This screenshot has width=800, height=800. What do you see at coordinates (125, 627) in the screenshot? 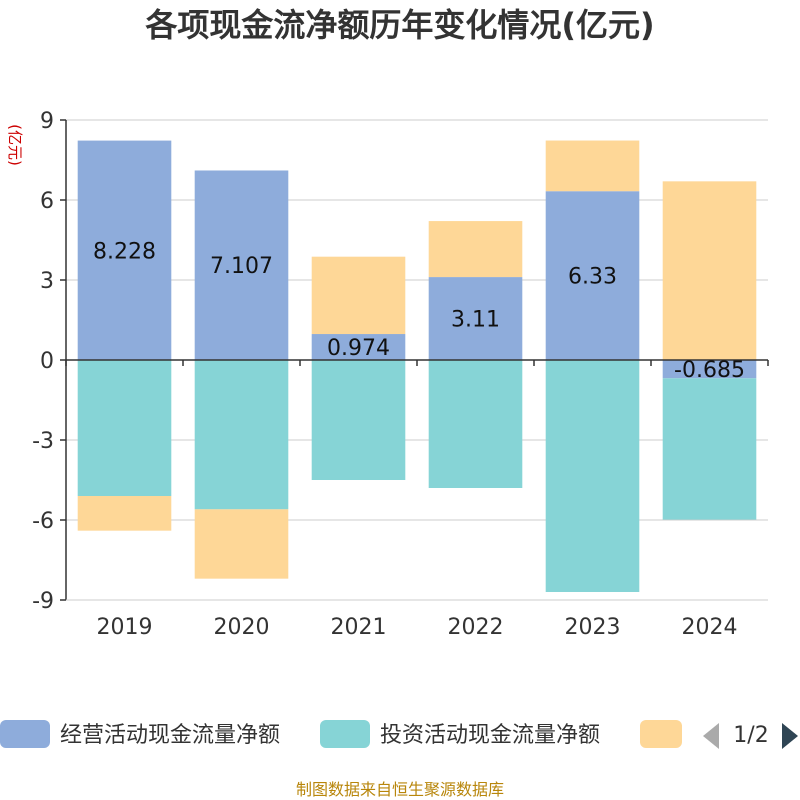
I see `x-tick-label: 2019` at bounding box center [125, 627].